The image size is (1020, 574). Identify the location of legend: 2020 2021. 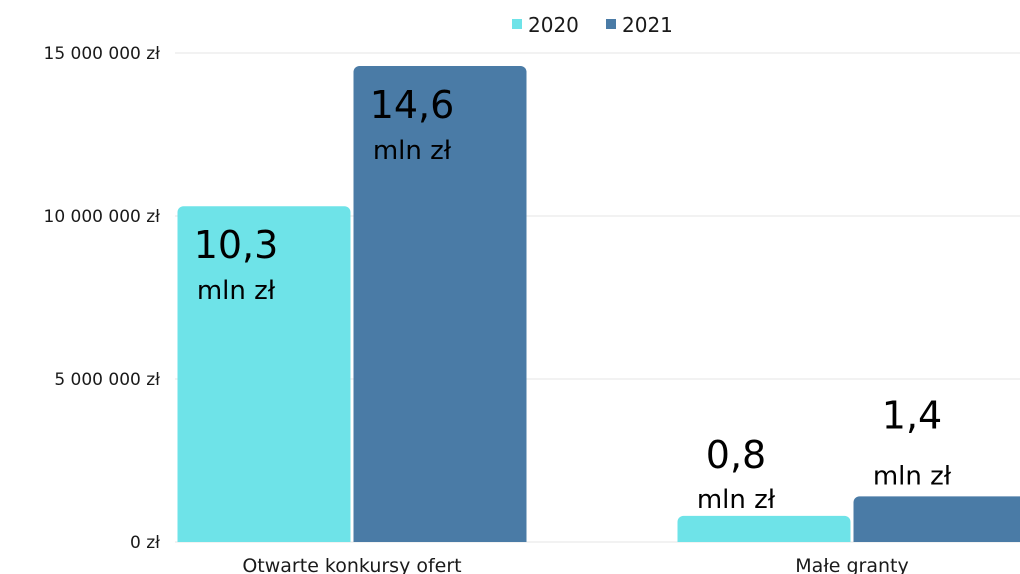
(592, 25).